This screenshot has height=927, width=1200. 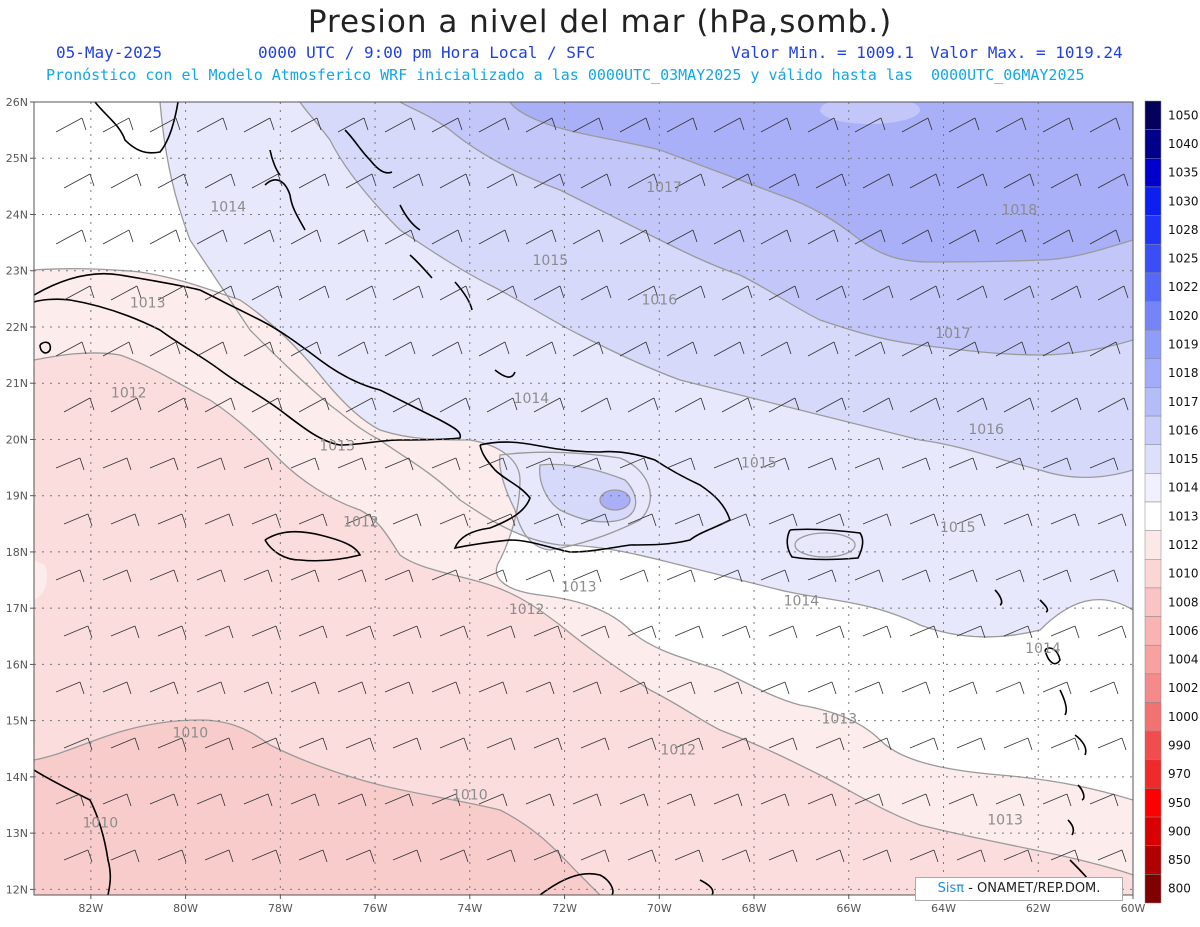 I want to click on map-title: Presion a nivel del mar (hPa,somb.), so click(x=600, y=22).